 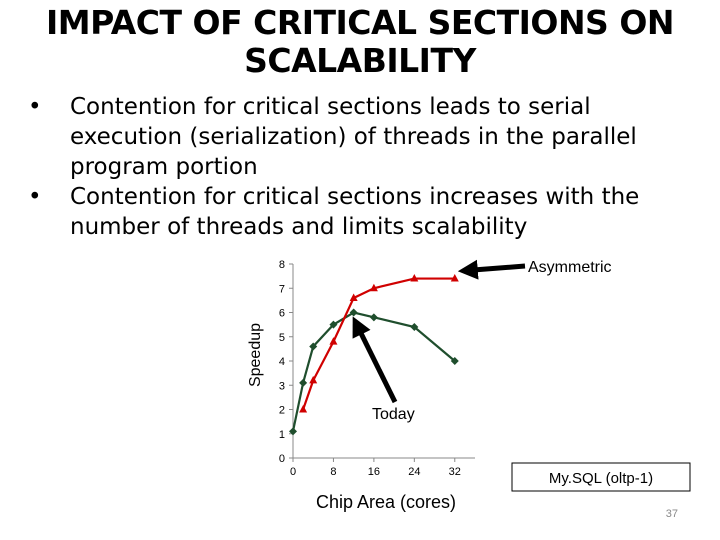 I want to click on y-tick-label: 3, so click(x=282, y=386).